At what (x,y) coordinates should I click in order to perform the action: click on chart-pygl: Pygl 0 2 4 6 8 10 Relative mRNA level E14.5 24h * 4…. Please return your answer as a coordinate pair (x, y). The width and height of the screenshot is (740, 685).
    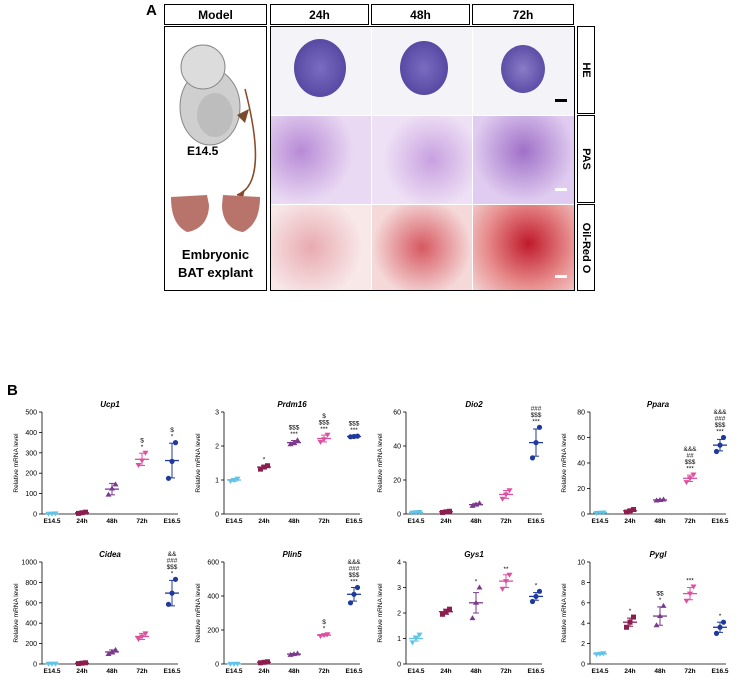
    Looking at the image, I should click on (645, 612).